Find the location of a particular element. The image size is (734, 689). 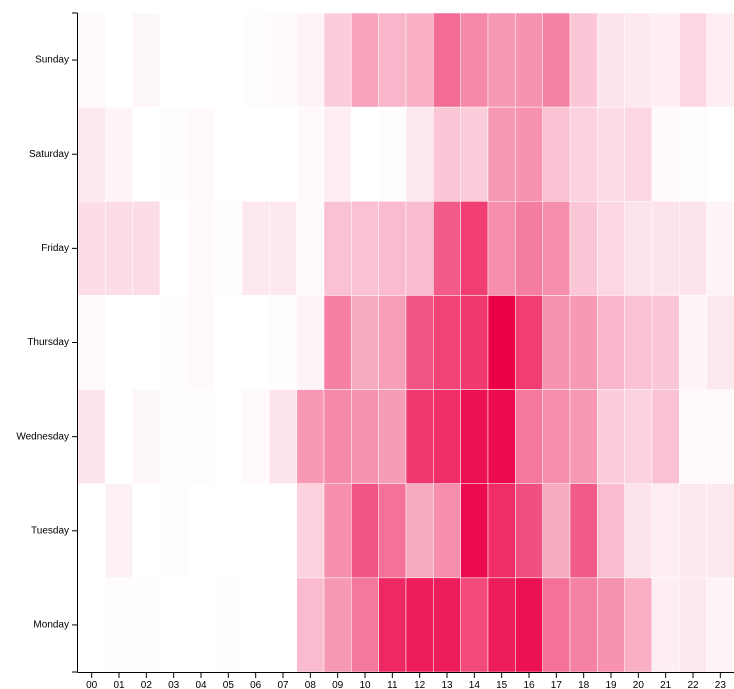

x-tick-label: 03 is located at coordinates (174, 684).